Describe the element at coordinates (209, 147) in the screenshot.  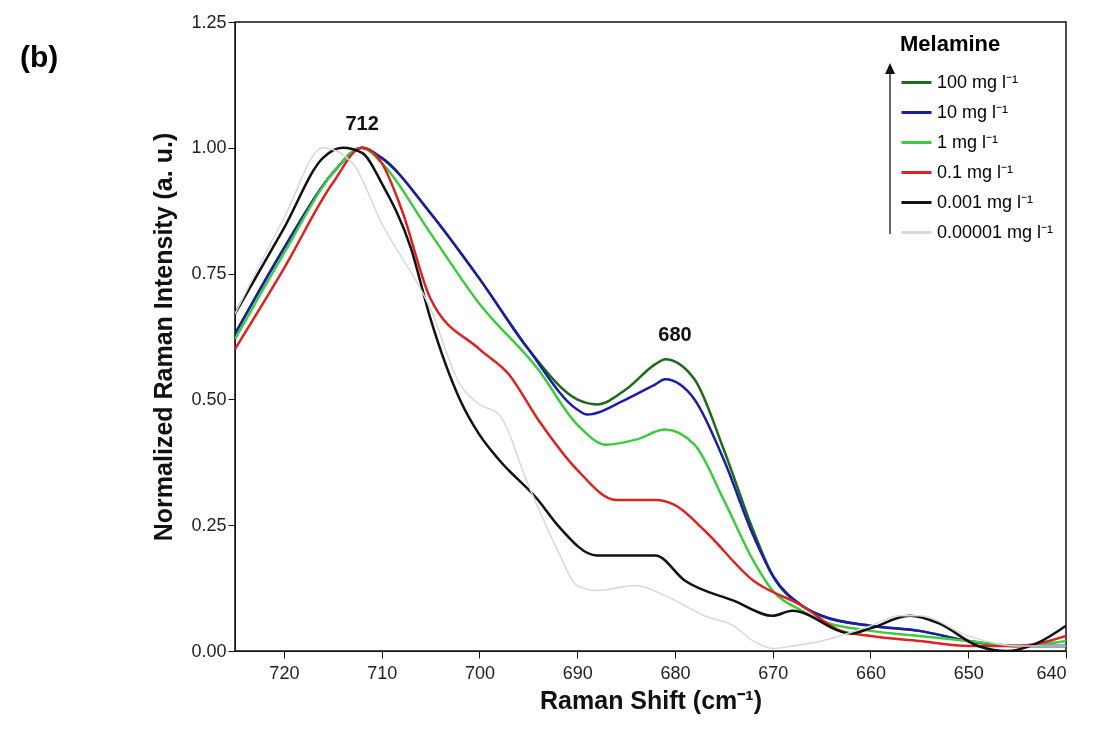
I see `y-tick-label: 1.00` at that location.